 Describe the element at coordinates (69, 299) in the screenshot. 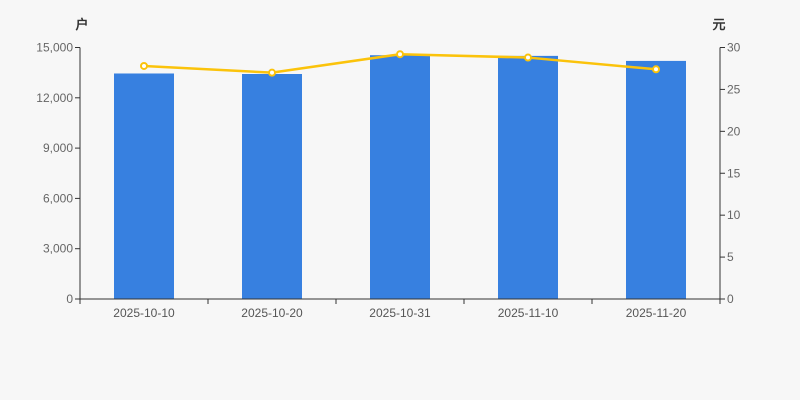

I see `left-y-axis-tick-label: 0` at that location.